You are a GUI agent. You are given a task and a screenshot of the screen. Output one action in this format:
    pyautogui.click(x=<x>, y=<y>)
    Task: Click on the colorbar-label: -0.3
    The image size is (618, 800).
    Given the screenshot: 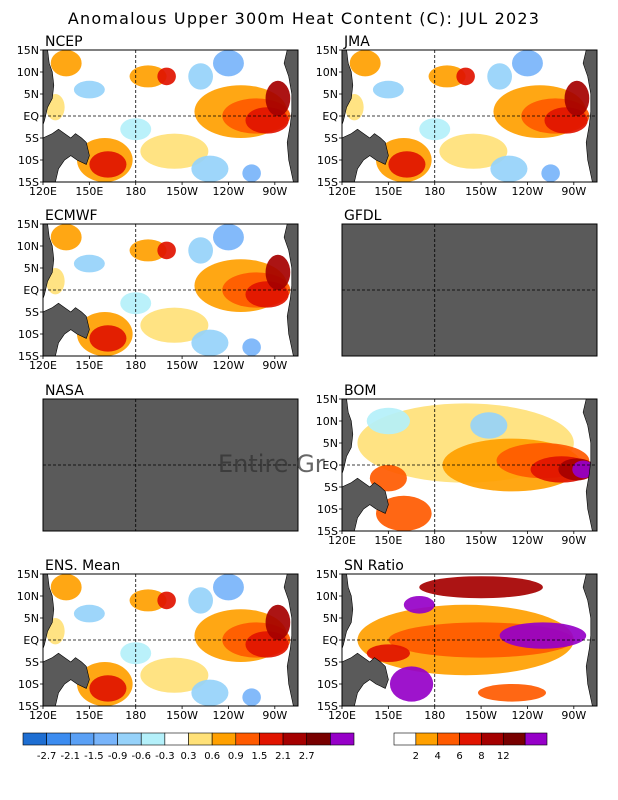 What is the action you would take?
    pyautogui.click(x=165, y=756)
    